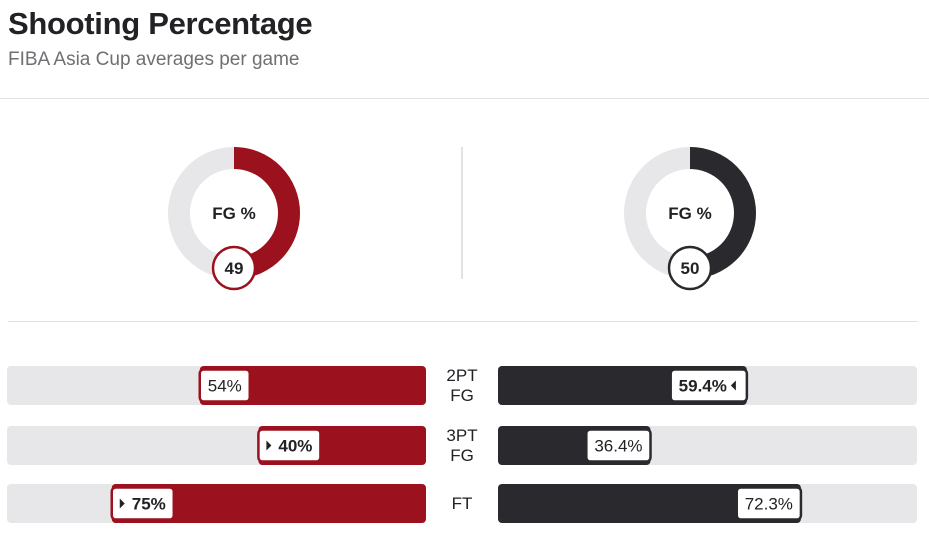 Image resolution: width=929 pixels, height=538 pixels. I want to click on section-divider, so click(463, 321).